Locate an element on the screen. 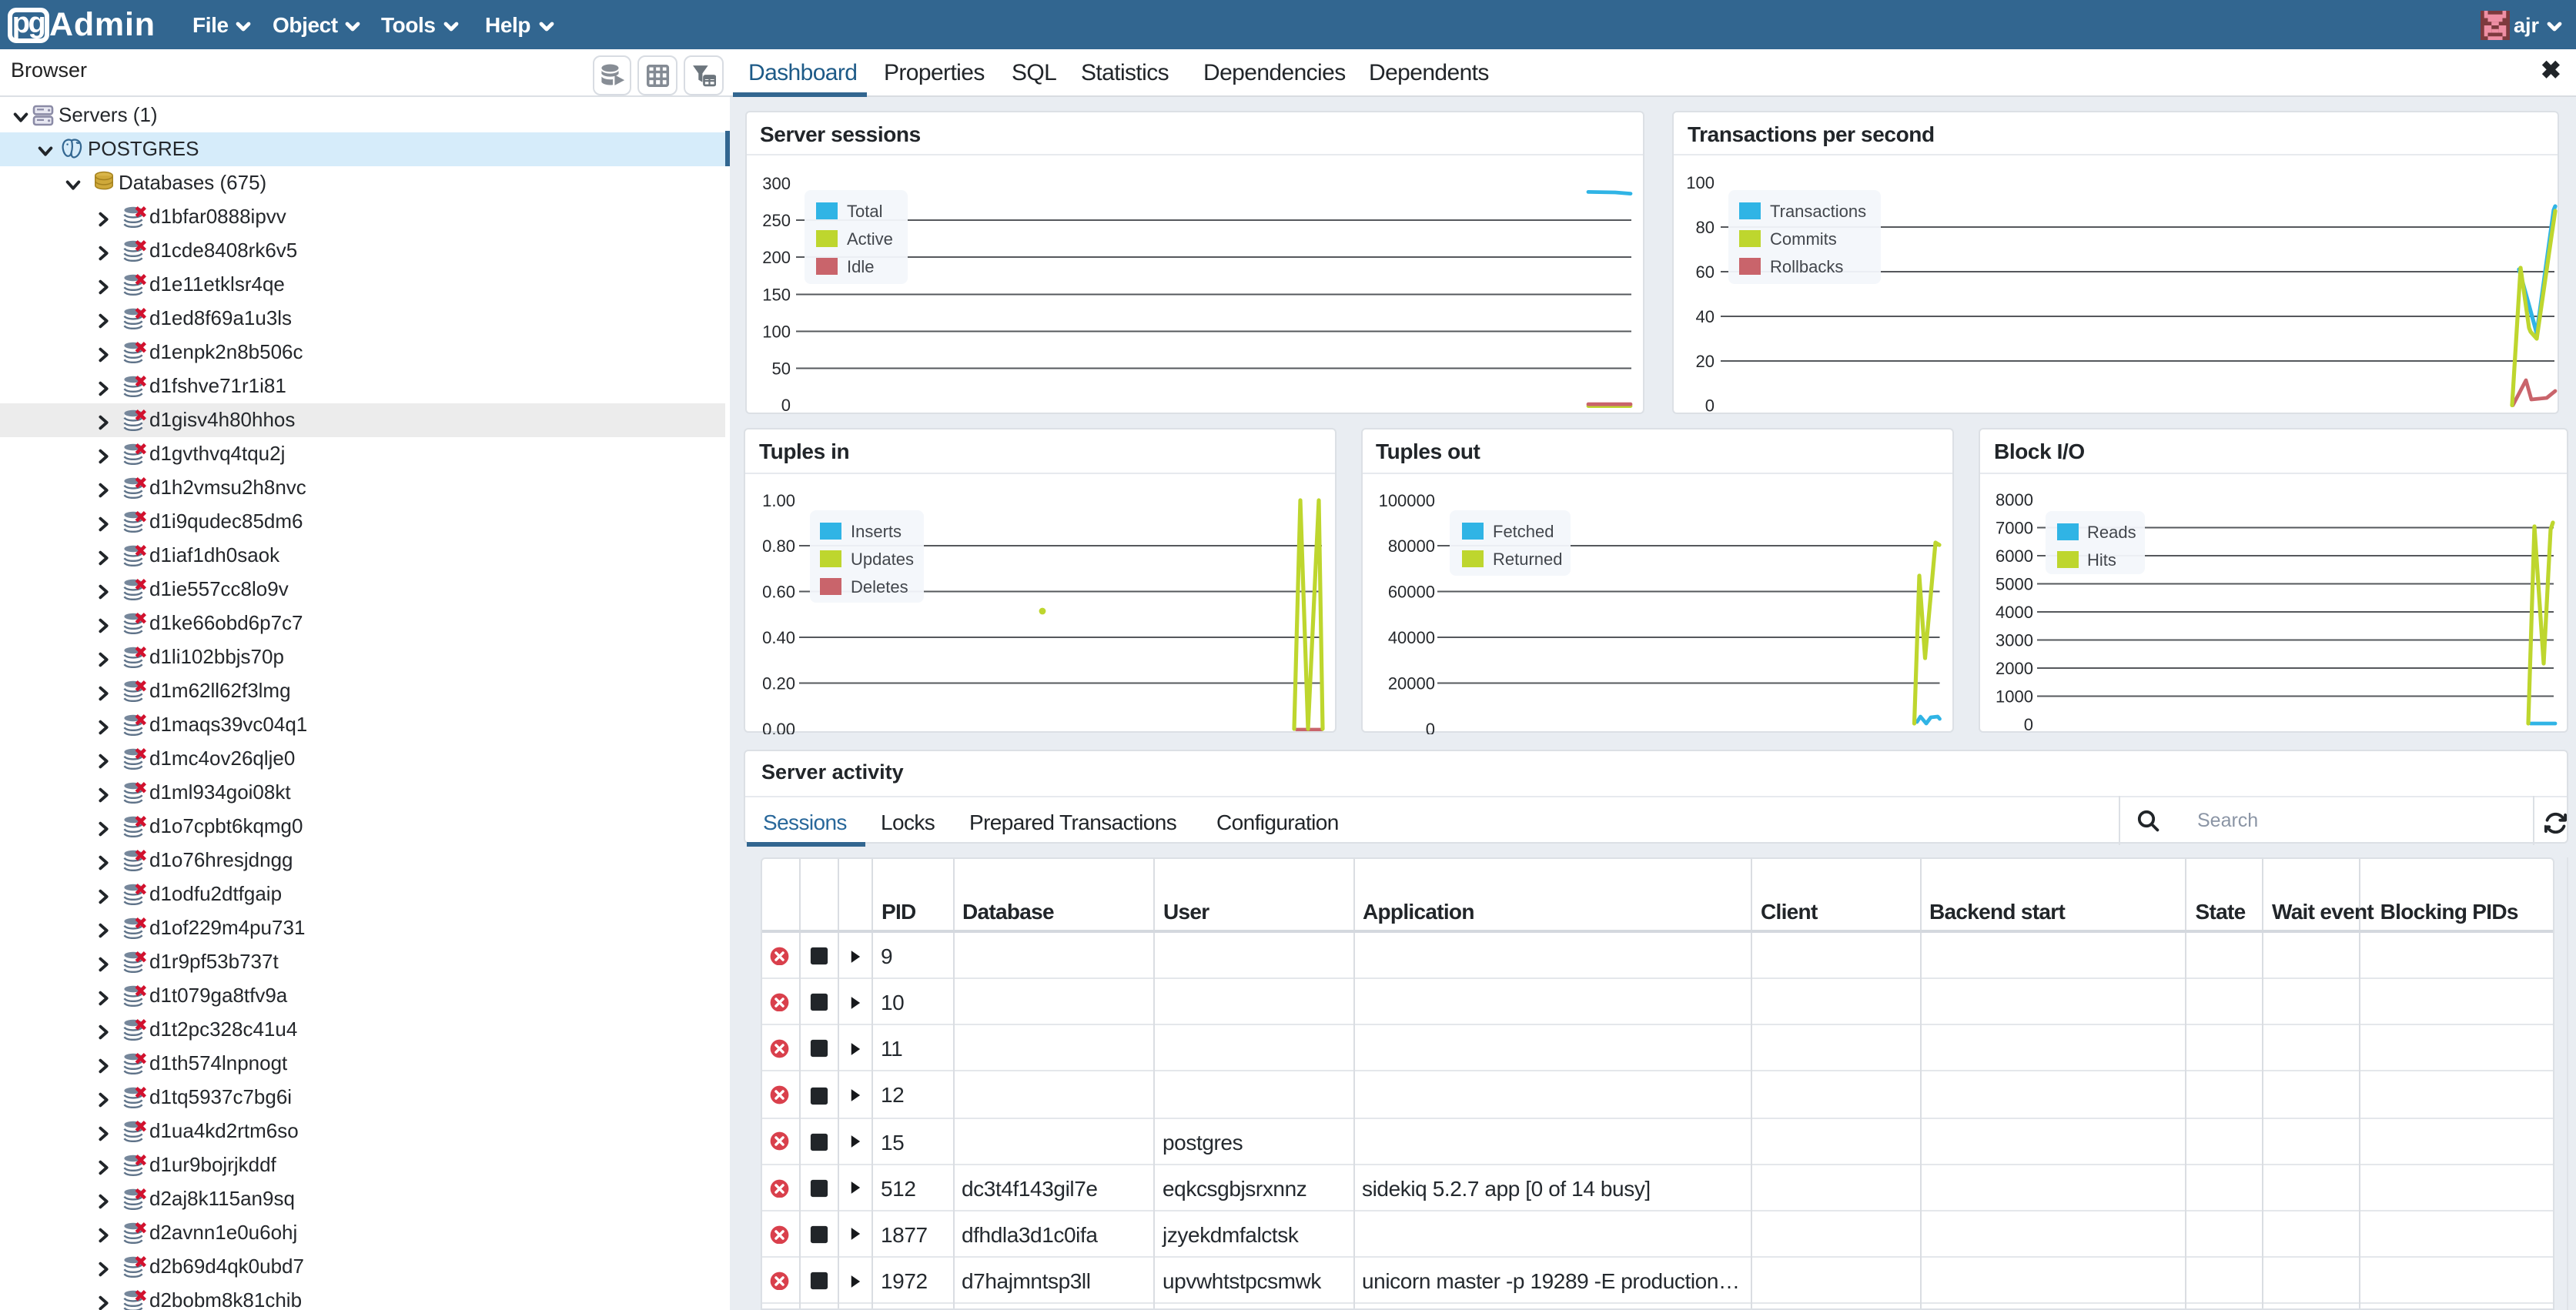 This screenshot has width=2576, height=1310. svg-text: Transactions is located at coordinates (1818, 210).